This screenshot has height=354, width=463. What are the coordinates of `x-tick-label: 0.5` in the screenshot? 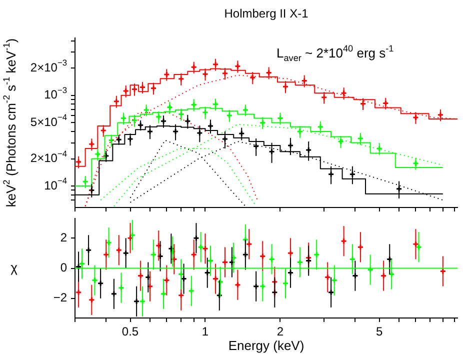 It's located at (130, 331).